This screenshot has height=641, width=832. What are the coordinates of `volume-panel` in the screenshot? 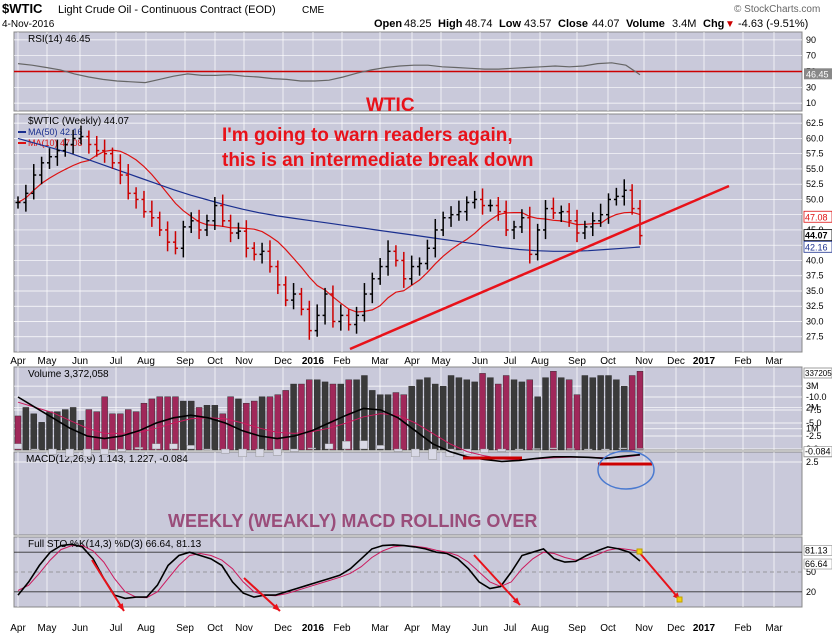 It's located at (408, 408).